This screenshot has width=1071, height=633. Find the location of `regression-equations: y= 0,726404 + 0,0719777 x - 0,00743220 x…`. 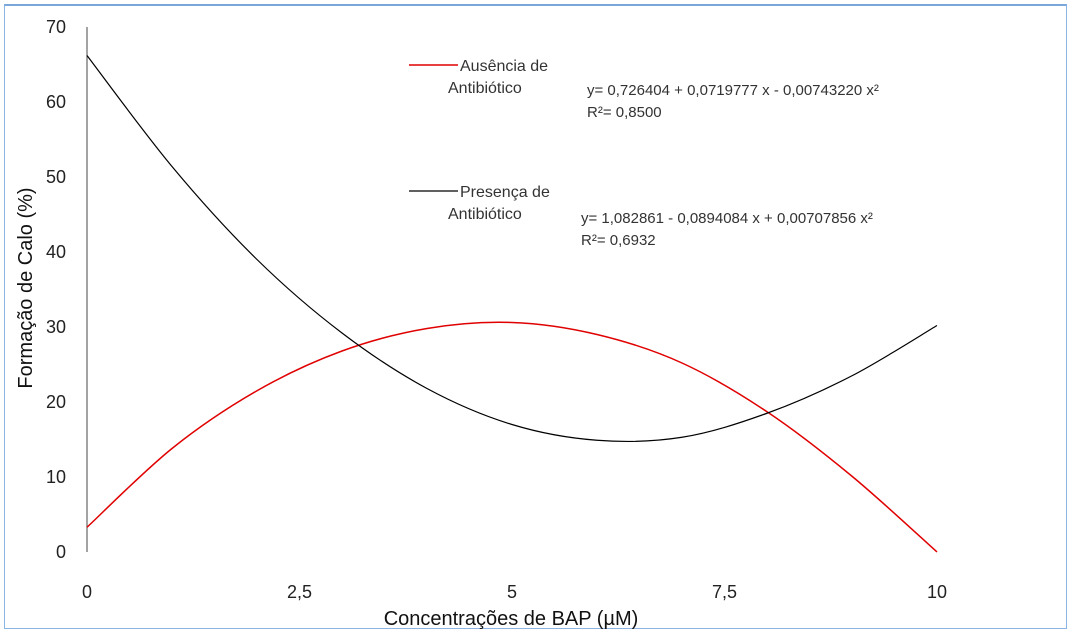

regression-equations: y= 0,726404 + 0,0719777 x - 0,00743220 x… is located at coordinates (730, 165).